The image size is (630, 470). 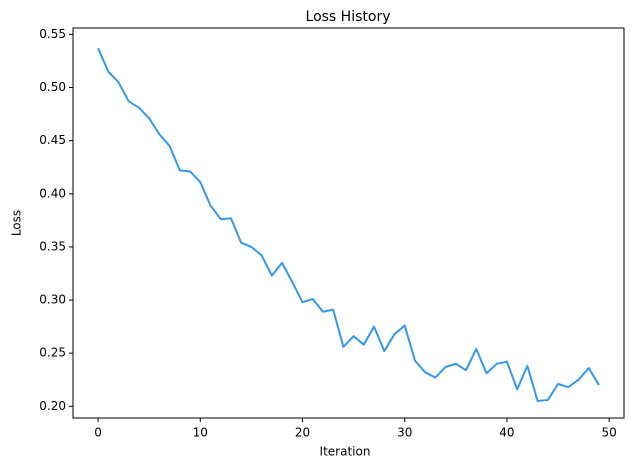 I want to click on y-tick-label: 0.55, so click(x=52, y=34).